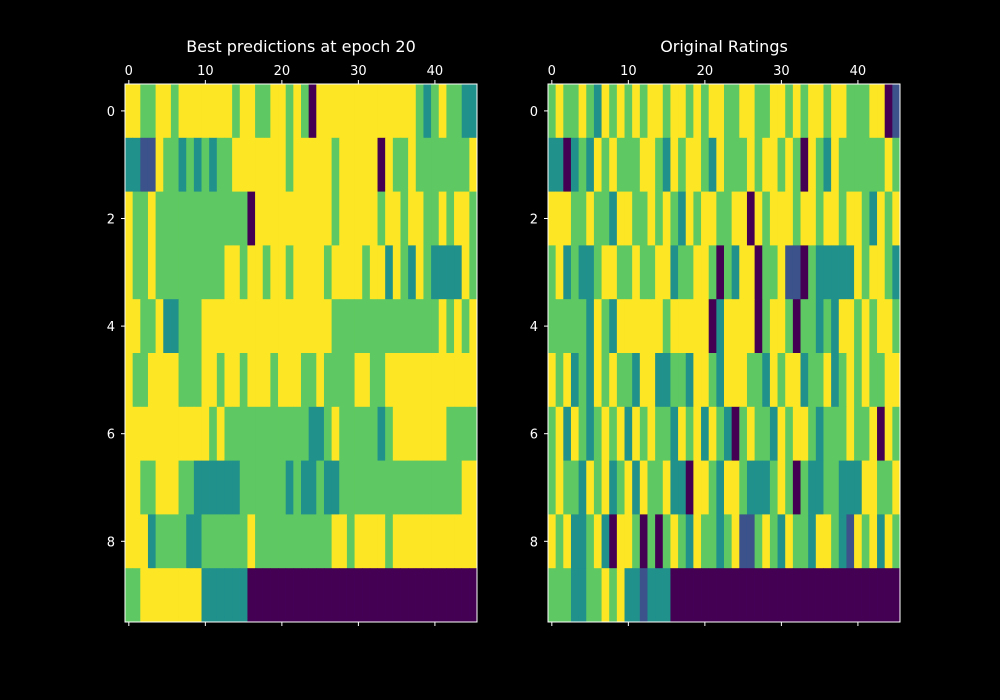 Image resolution: width=1000 pixels, height=700 pixels. I want to click on x-tick-label: 30, so click(781, 71).